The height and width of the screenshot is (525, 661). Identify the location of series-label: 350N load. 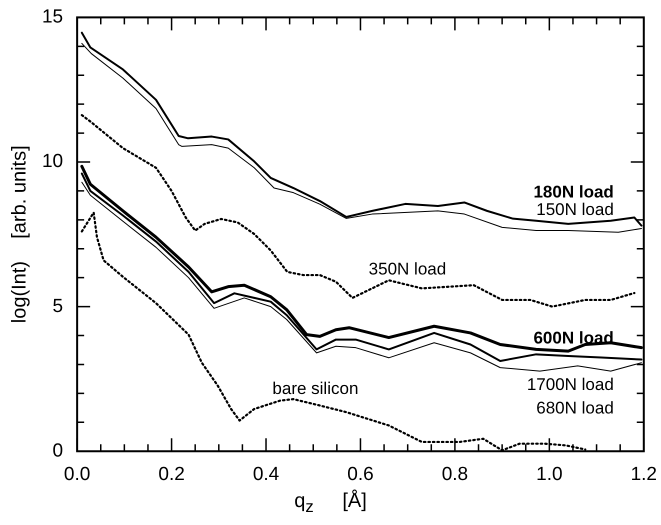
(407, 269).